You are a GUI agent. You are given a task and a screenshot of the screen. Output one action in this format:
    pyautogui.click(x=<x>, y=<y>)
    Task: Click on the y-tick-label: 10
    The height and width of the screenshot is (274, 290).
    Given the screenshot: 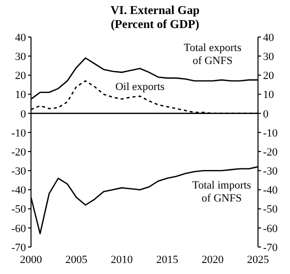 What is the action you would take?
    pyautogui.click(x=20, y=95)
    